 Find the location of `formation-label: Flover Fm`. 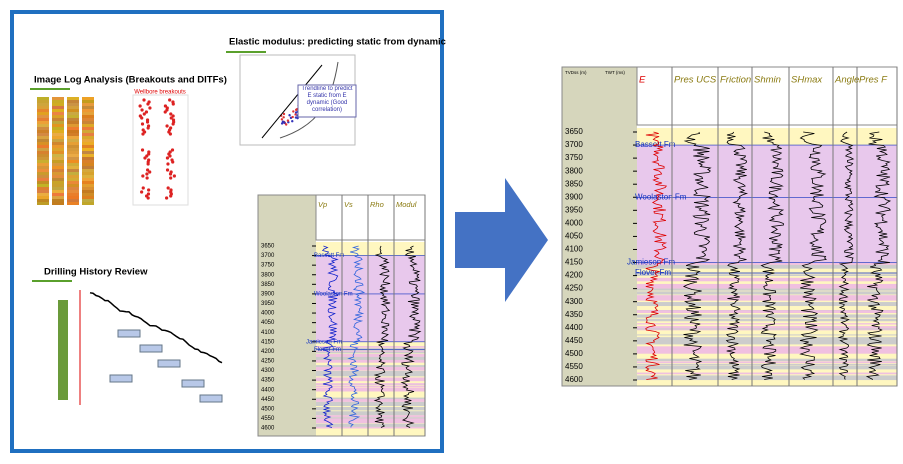

formation-label: Flover Fm is located at coordinates (653, 272).